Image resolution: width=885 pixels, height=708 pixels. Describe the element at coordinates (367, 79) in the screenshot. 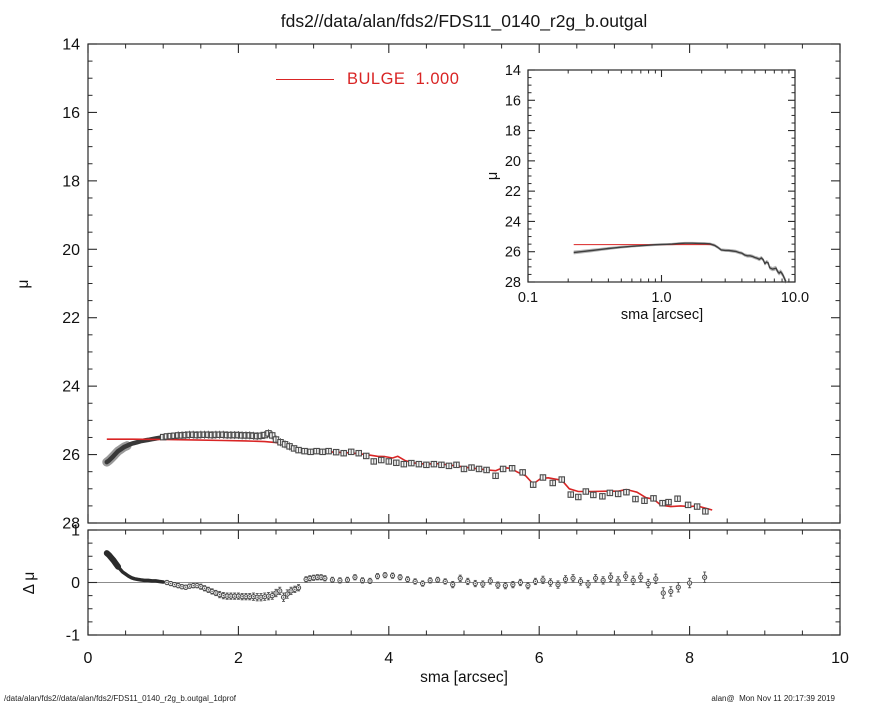

I see `legend: BULGE 1.000` at that location.